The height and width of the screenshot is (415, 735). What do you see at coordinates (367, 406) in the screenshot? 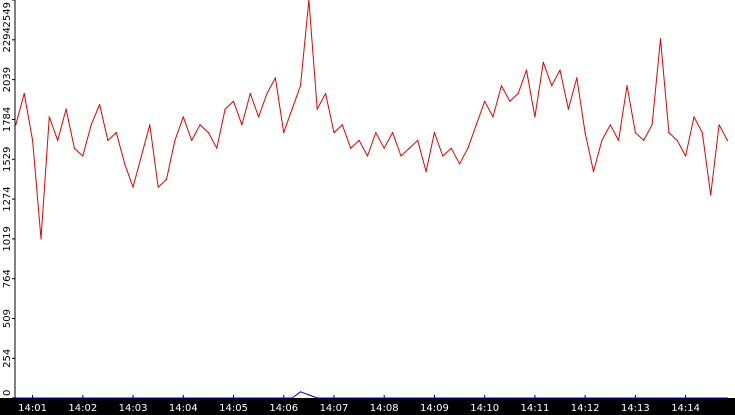
I see `x-axis-bar` at bounding box center [367, 406].